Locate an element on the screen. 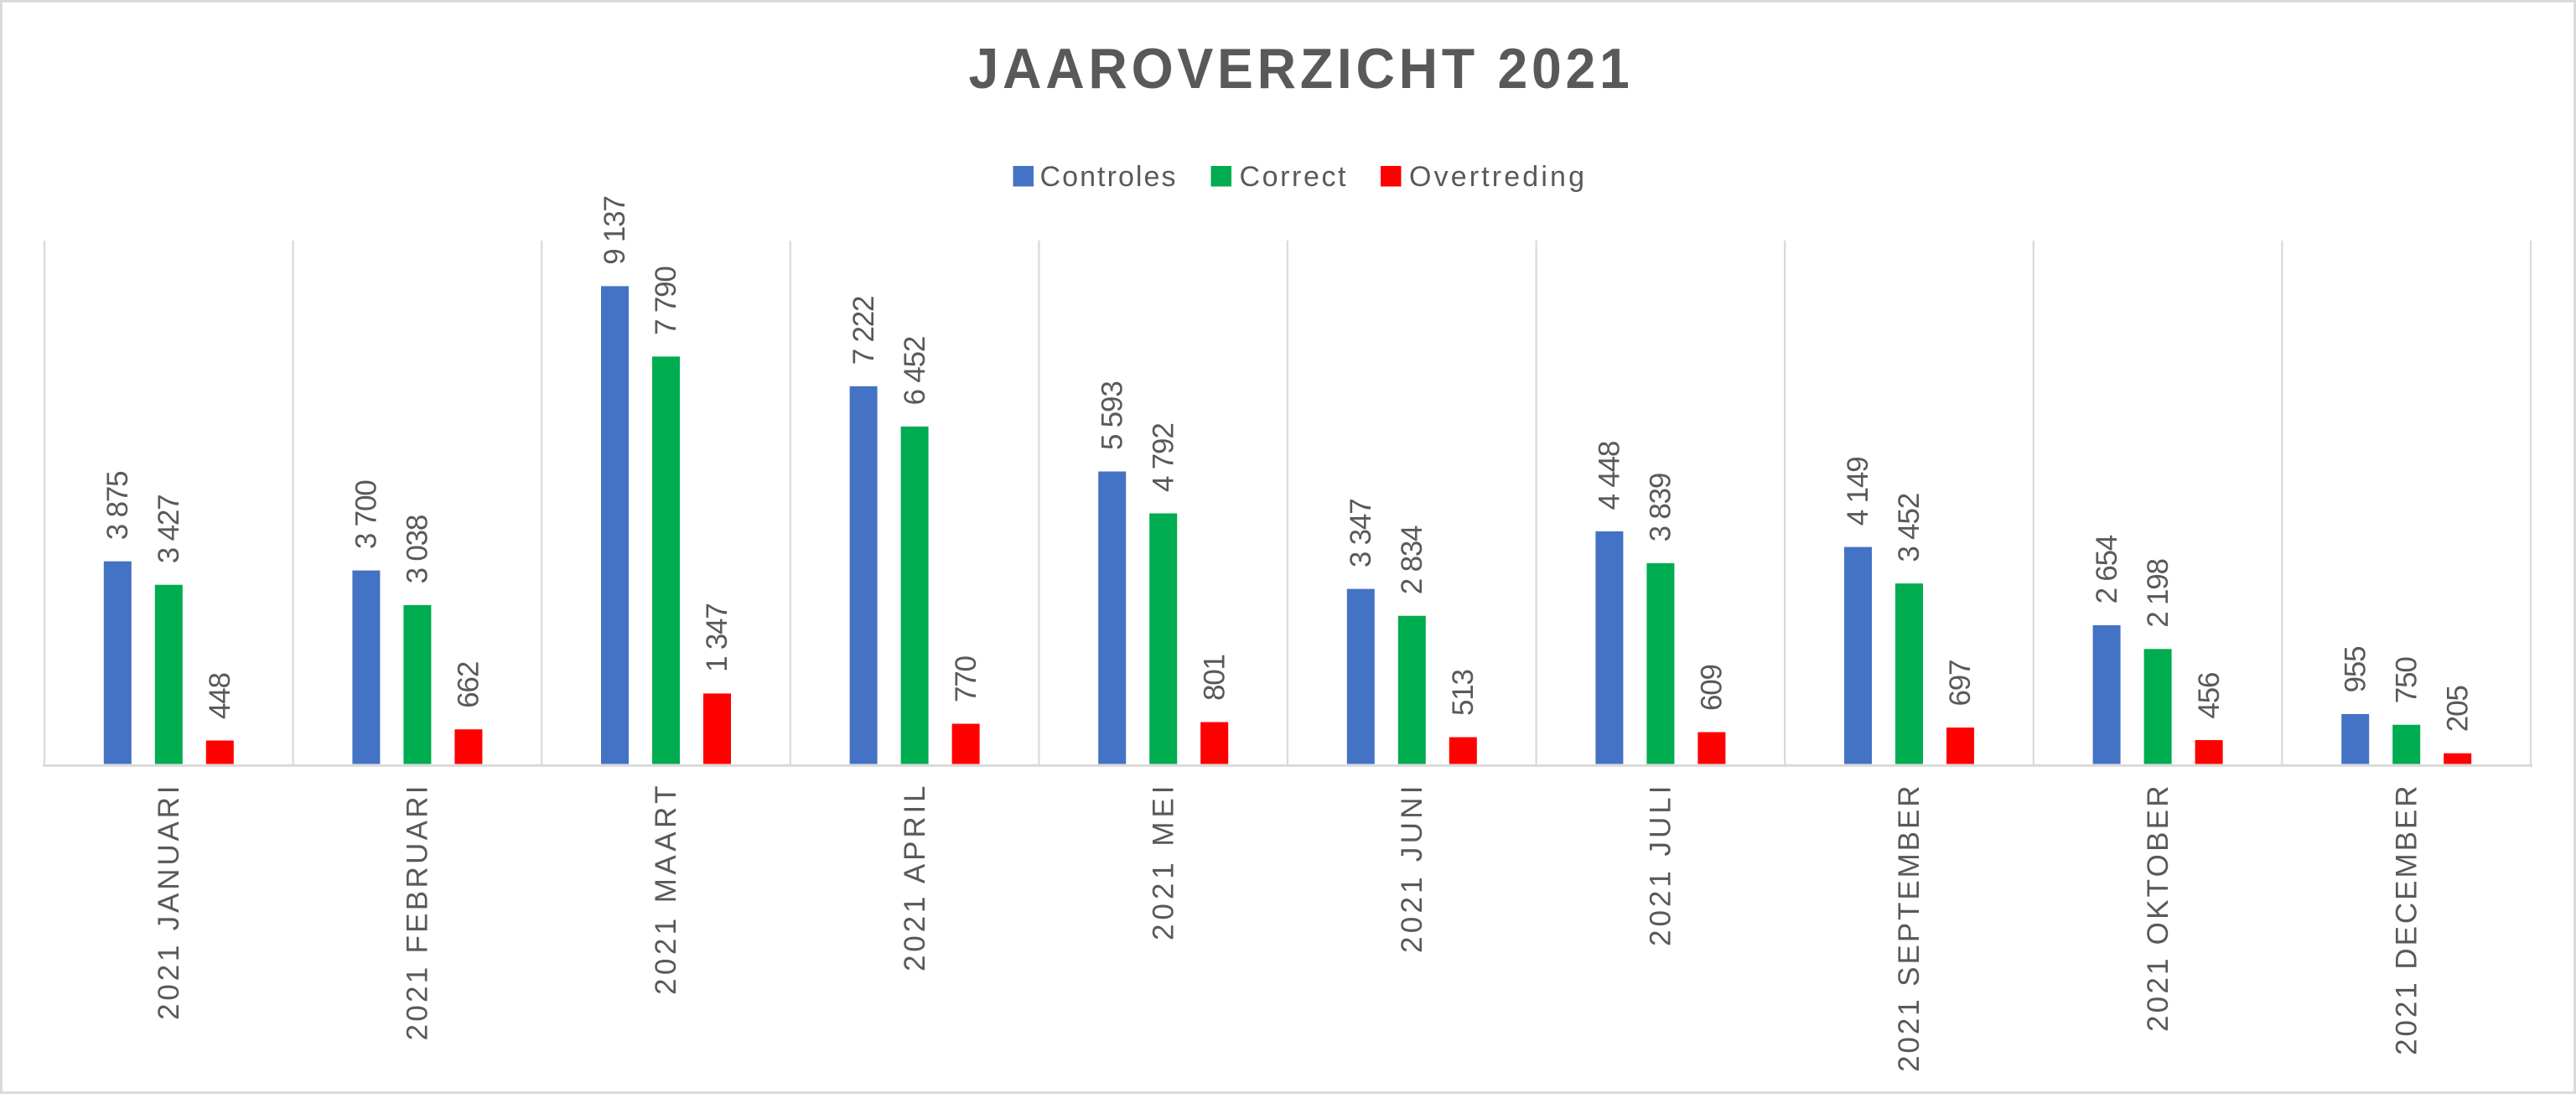 Image resolution: width=2576 pixels, height=1098 pixels. svg-text: 2021 APRIL is located at coordinates (915, 879).